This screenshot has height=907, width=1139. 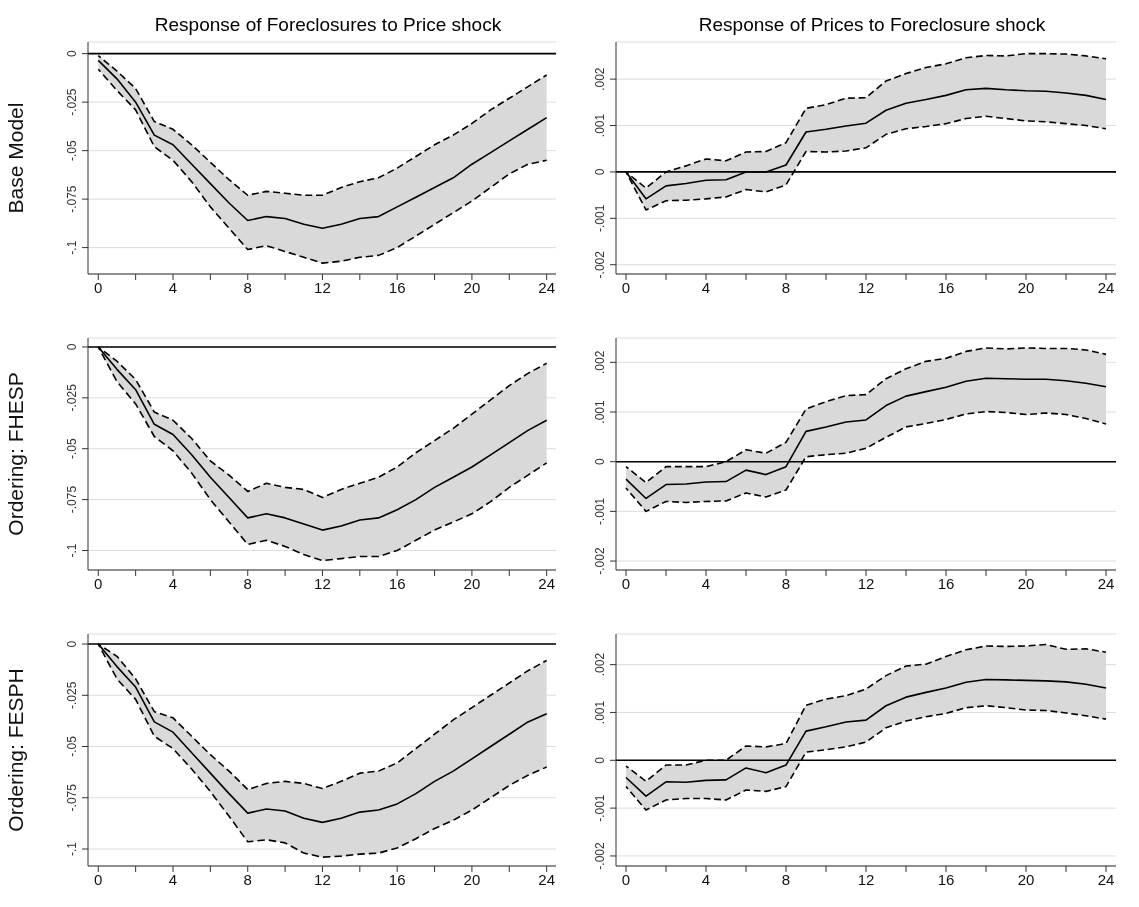 I want to click on line-series, so click(x=322, y=144).